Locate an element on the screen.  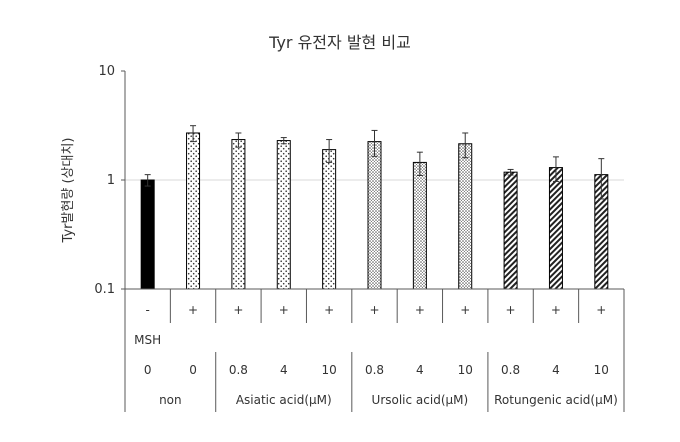
group-label: Ursolic acid(μM) is located at coordinates (420, 400).